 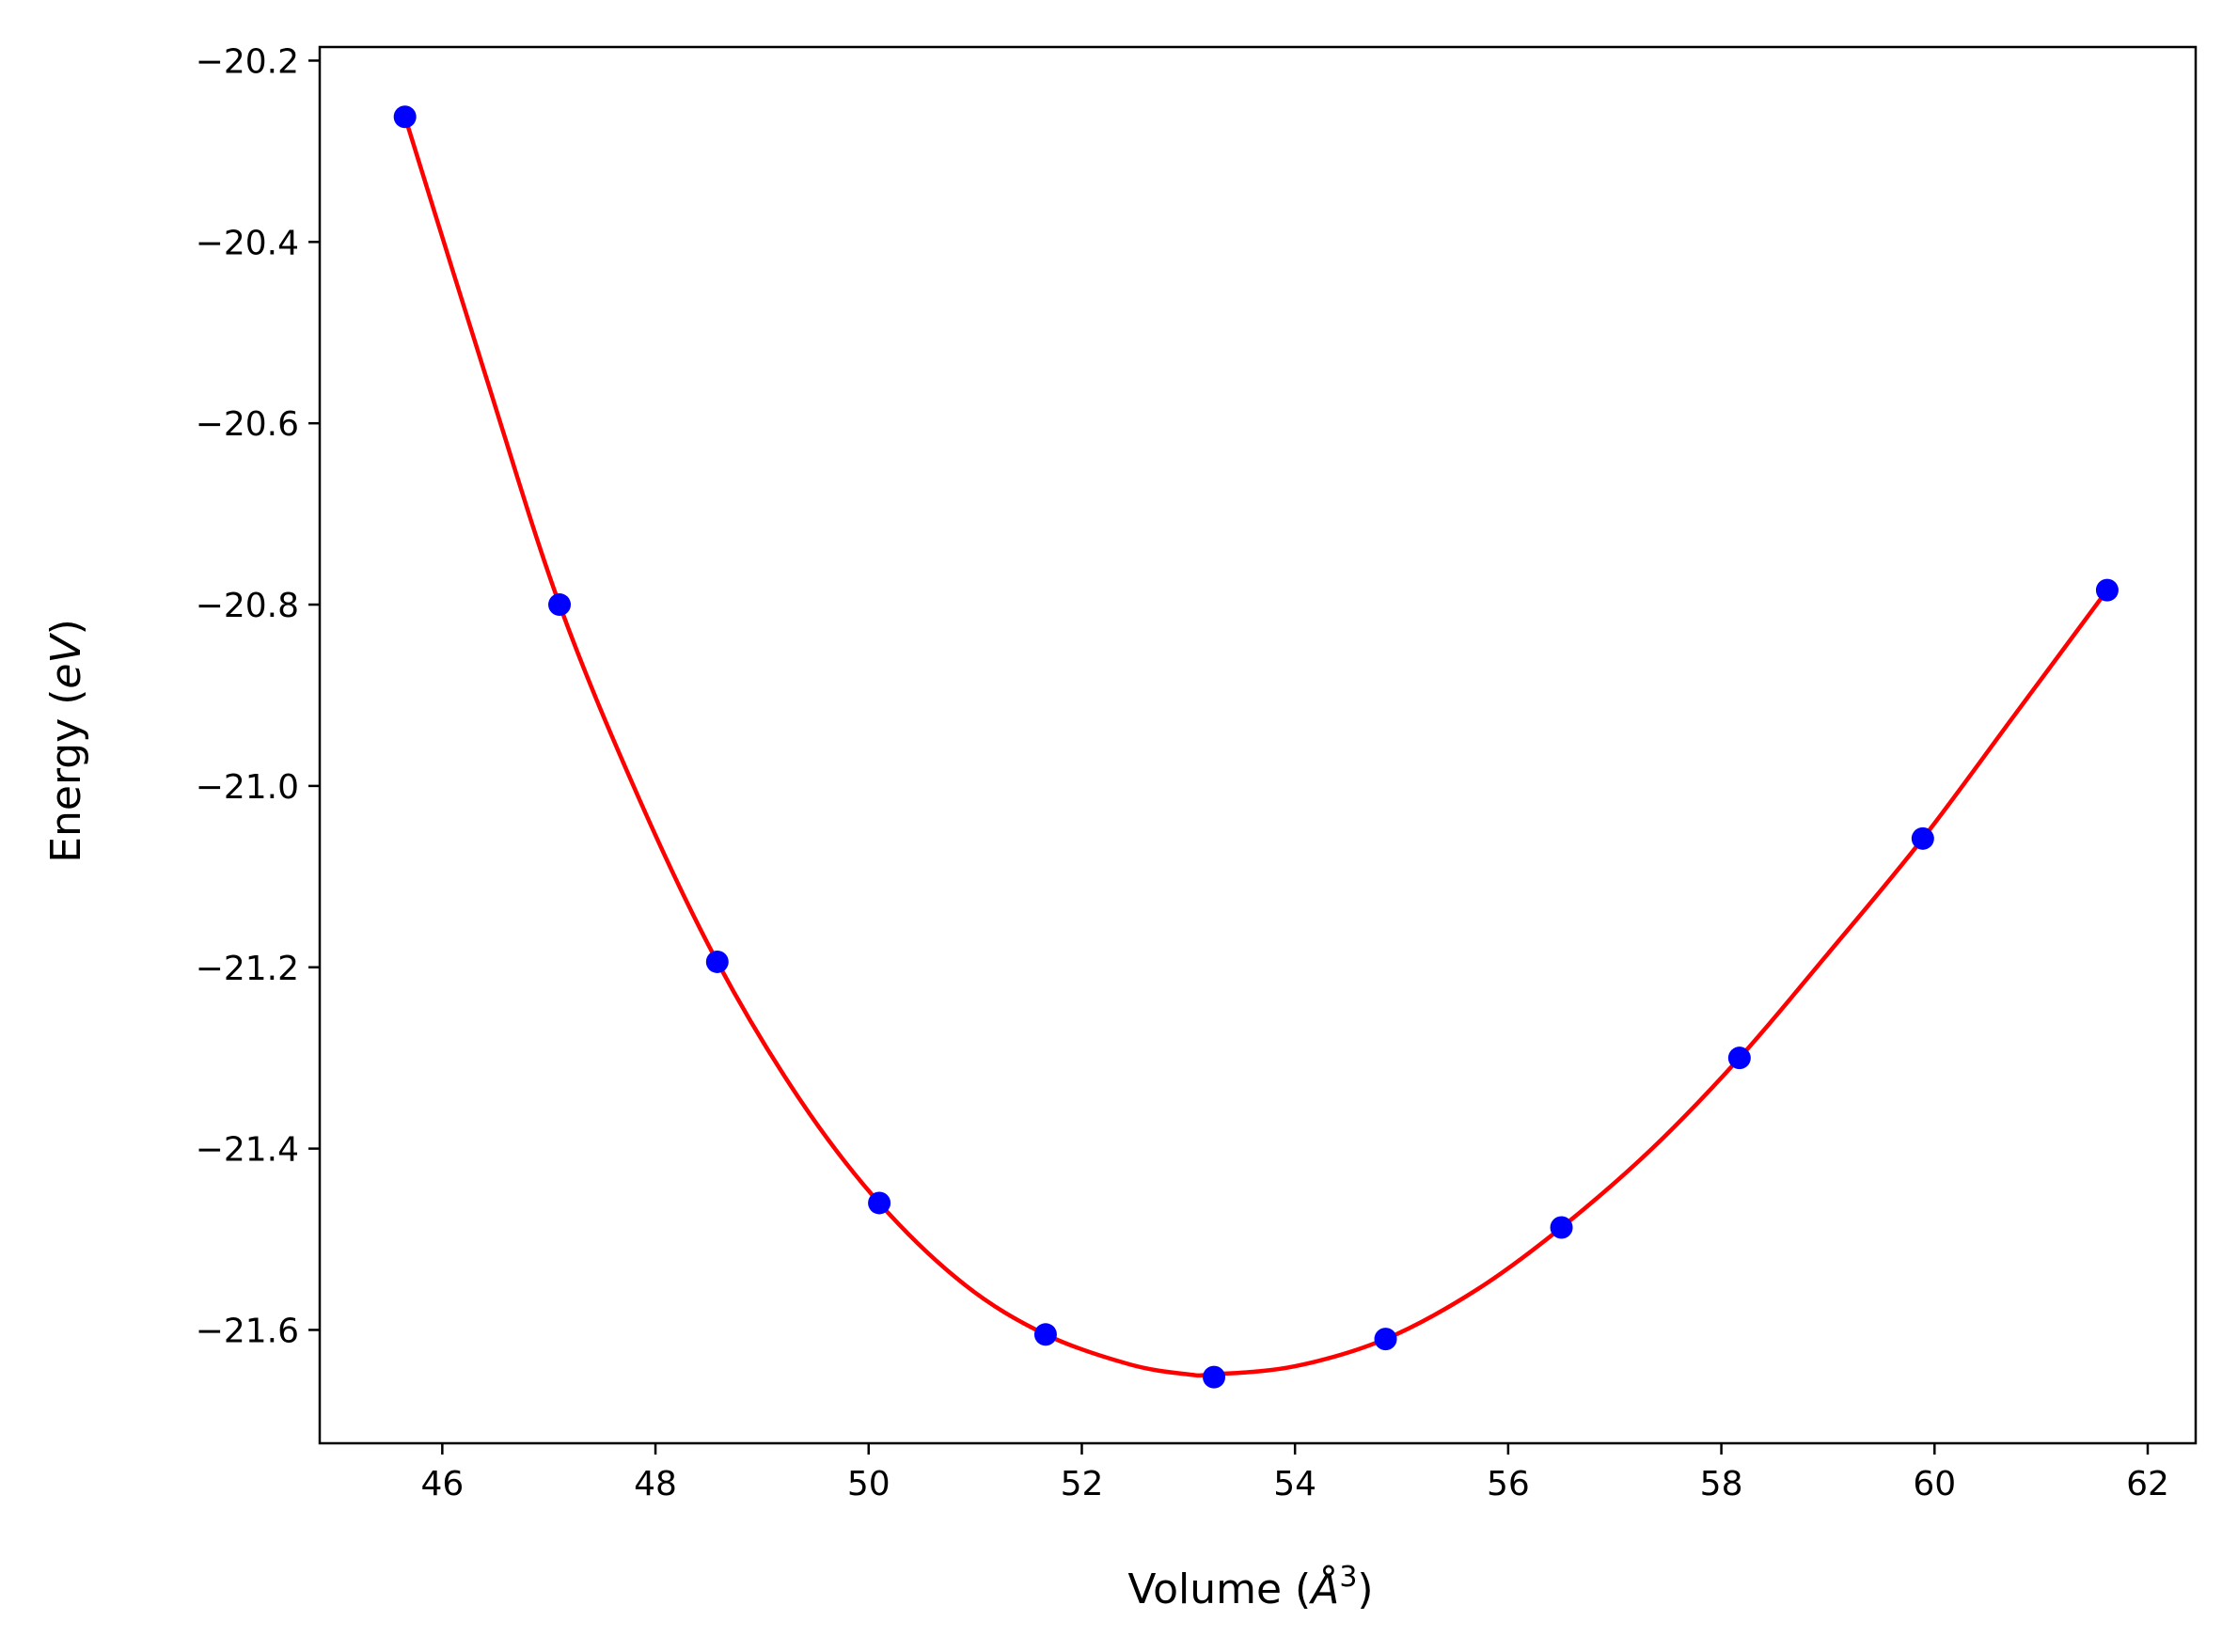 I want to click on x-tick-label: 56, so click(x=1508, y=1484).